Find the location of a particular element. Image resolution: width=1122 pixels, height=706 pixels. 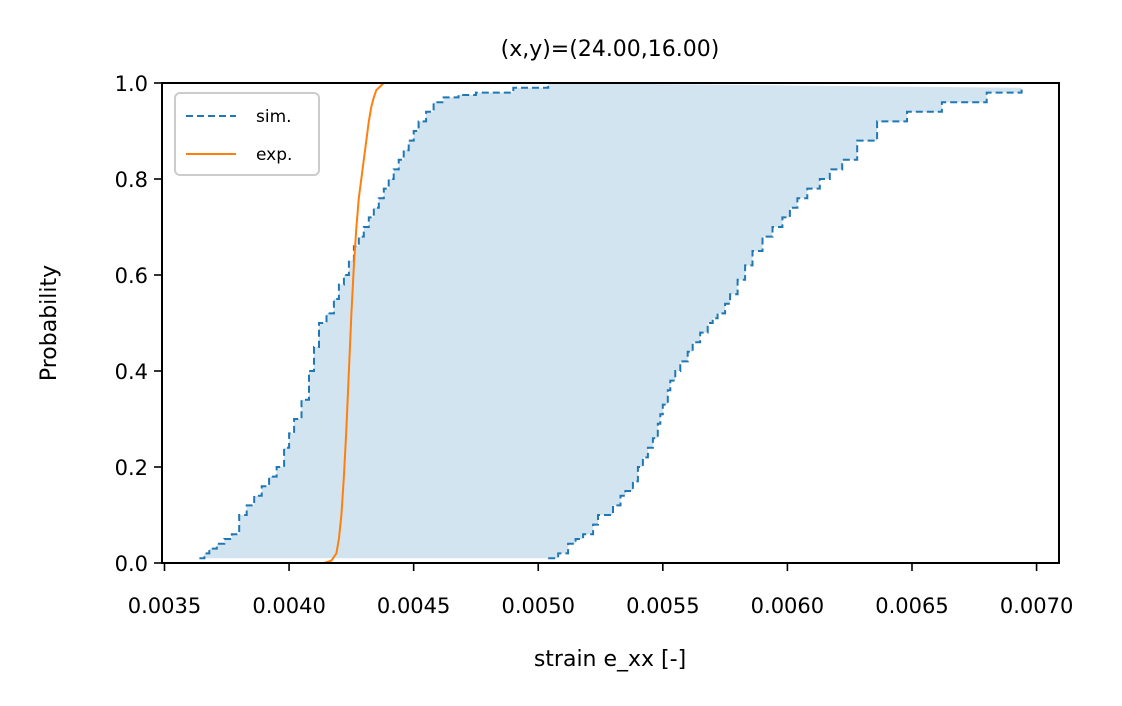

legend-box is located at coordinates (247, 134).